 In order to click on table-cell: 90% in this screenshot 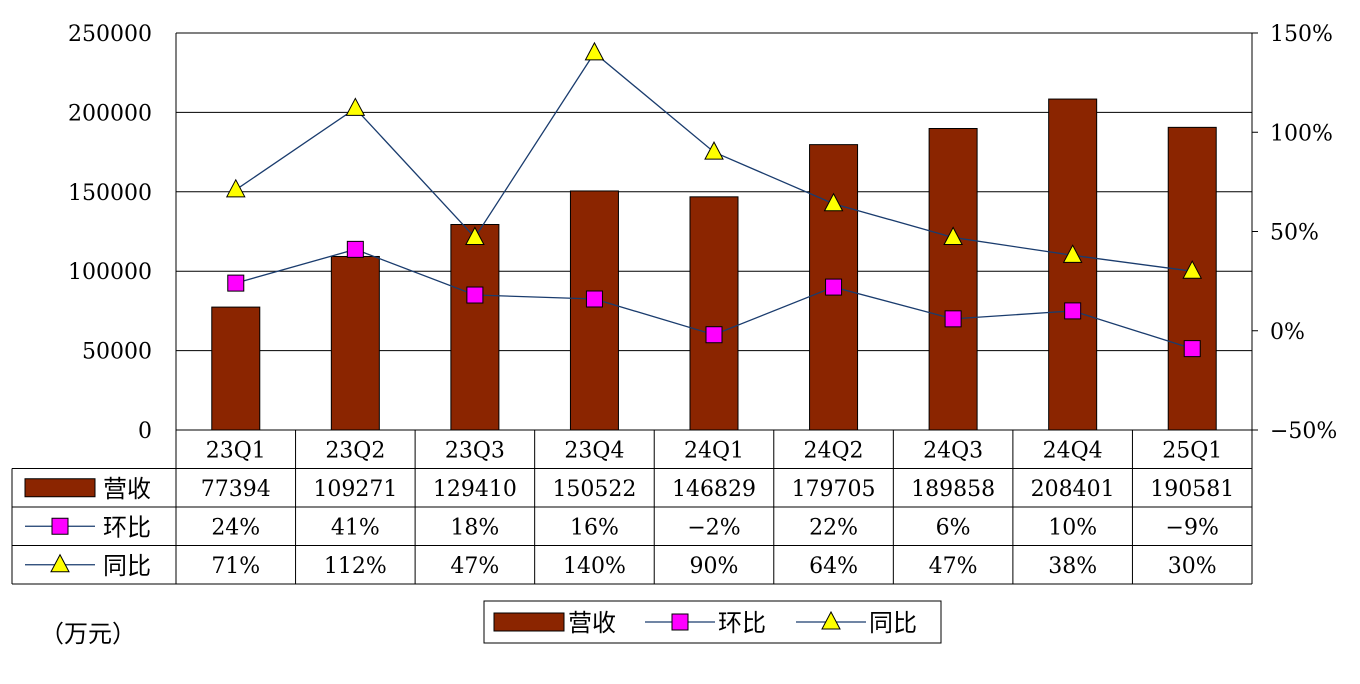, I will do `click(714, 566)`.